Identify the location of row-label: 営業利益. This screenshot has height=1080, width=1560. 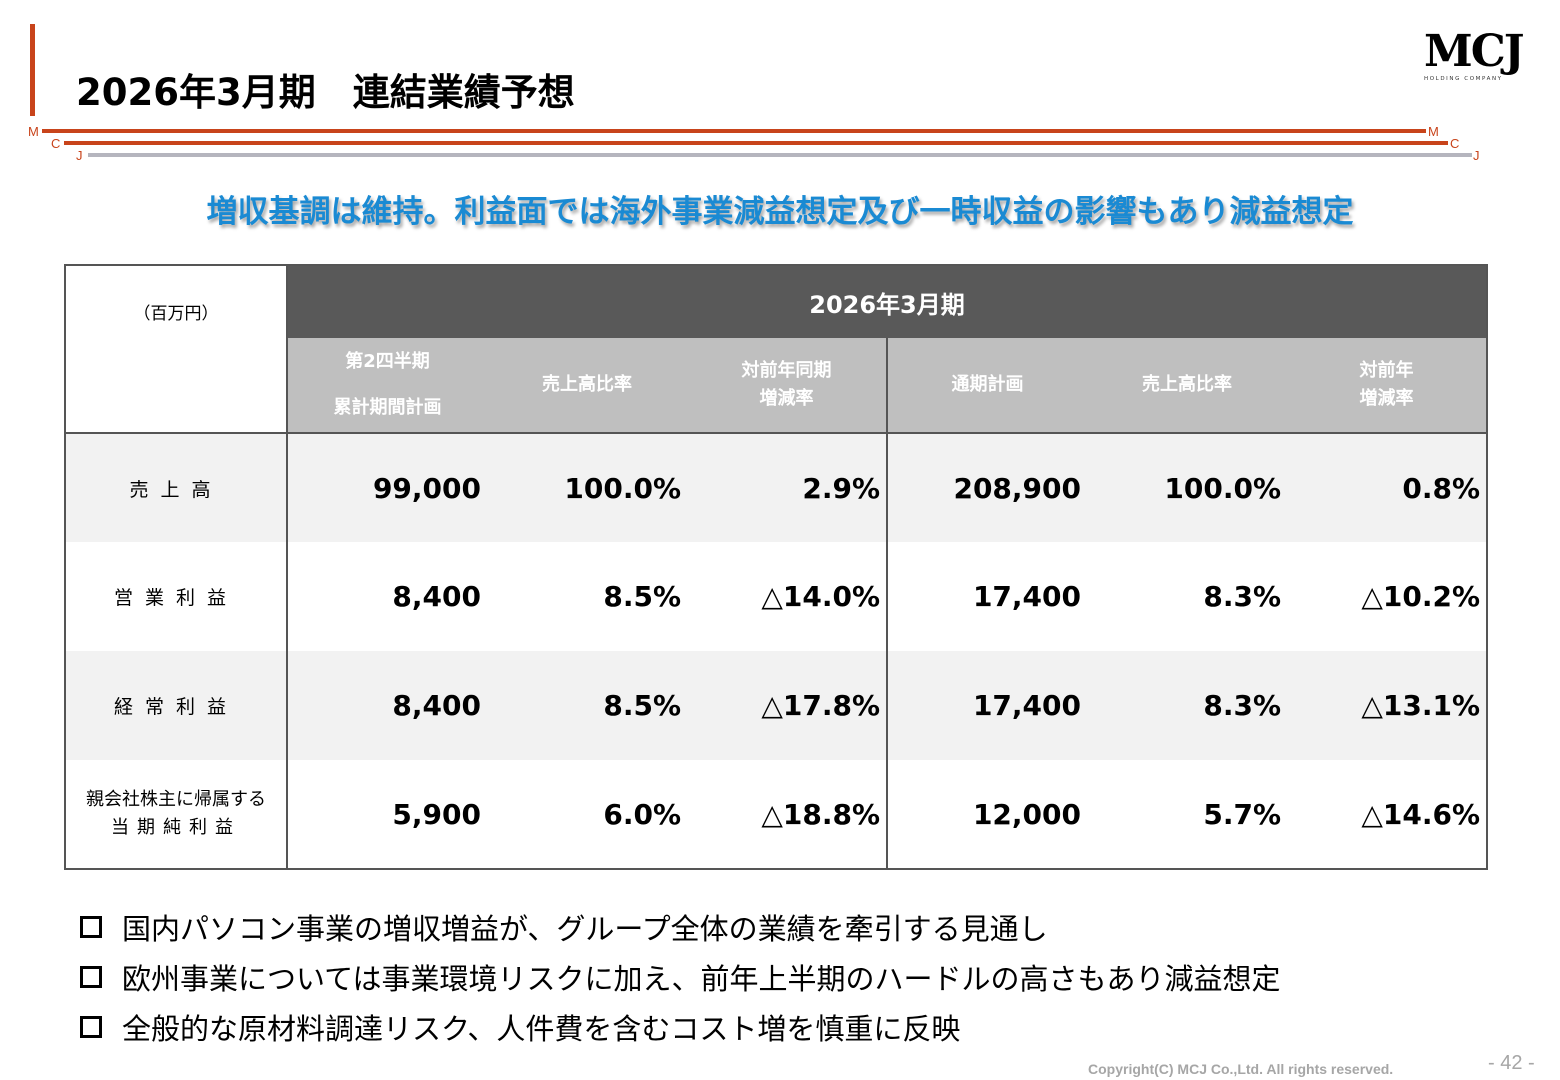
(176, 596).